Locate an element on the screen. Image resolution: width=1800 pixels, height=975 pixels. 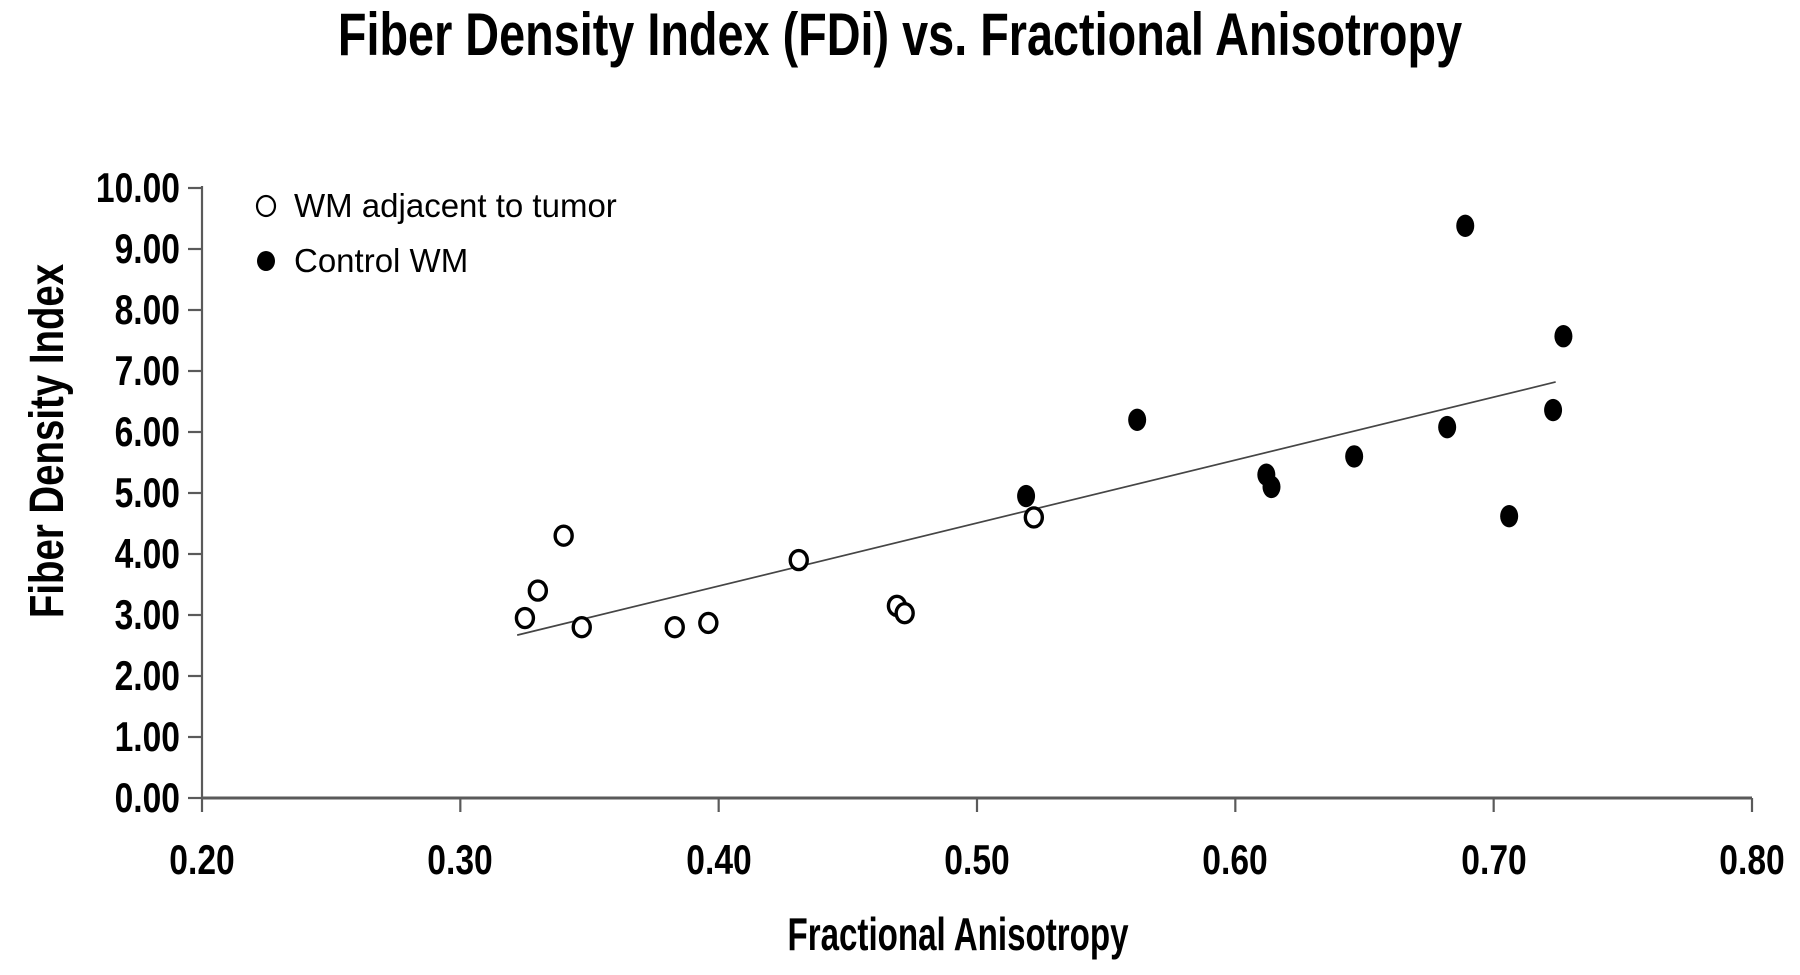
y-tick-label: 5.00 is located at coordinates (147, 492).